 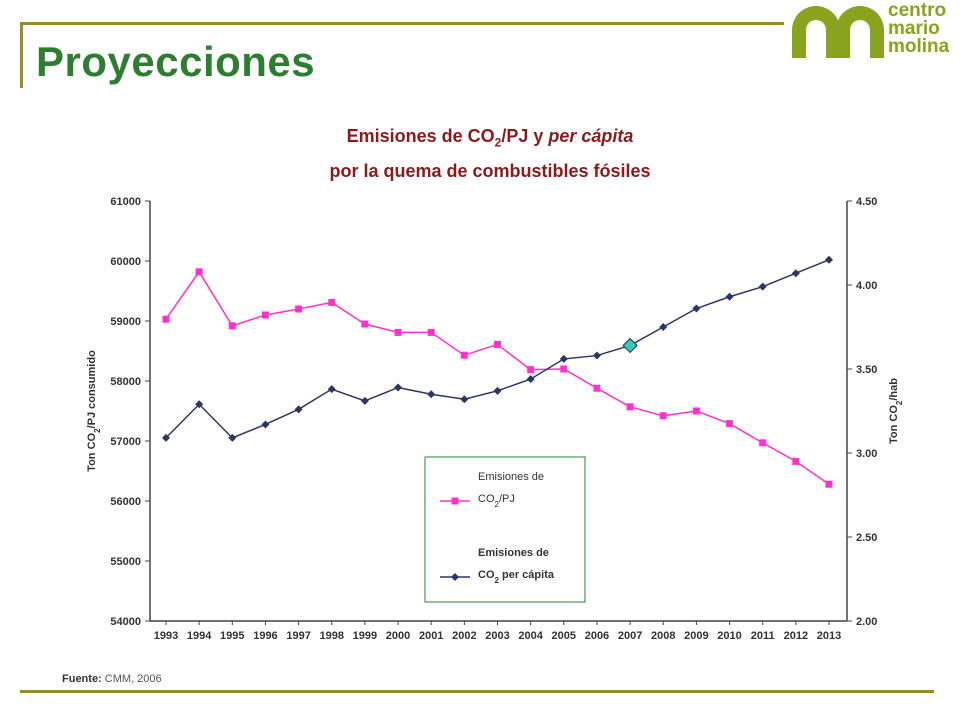 What do you see at coordinates (914, 28) in the screenshot?
I see `logo-line-2: mario` at bounding box center [914, 28].